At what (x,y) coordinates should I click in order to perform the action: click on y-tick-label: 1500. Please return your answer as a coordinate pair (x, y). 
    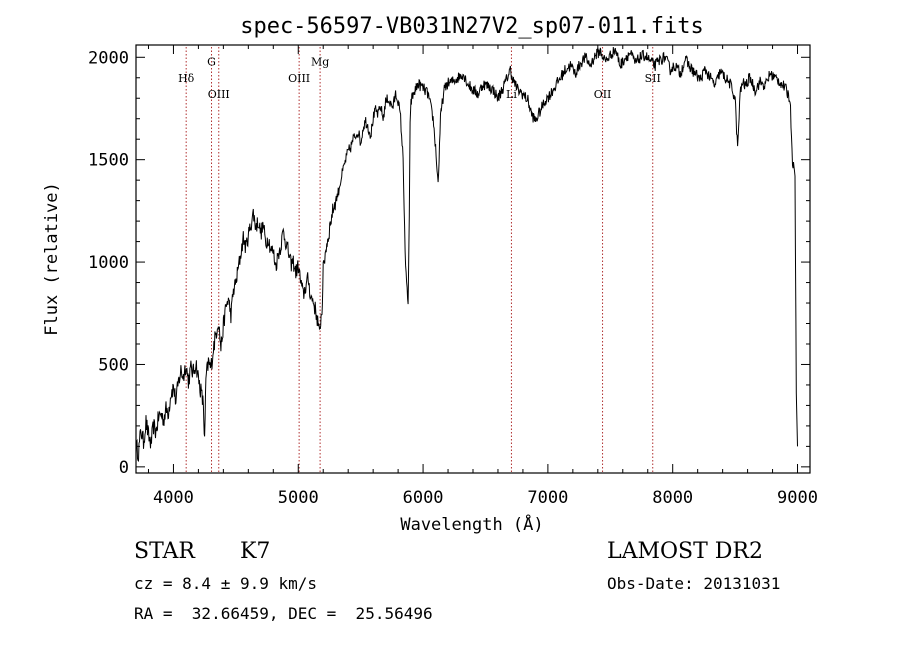
    Looking at the image, I should click on (108, 161).